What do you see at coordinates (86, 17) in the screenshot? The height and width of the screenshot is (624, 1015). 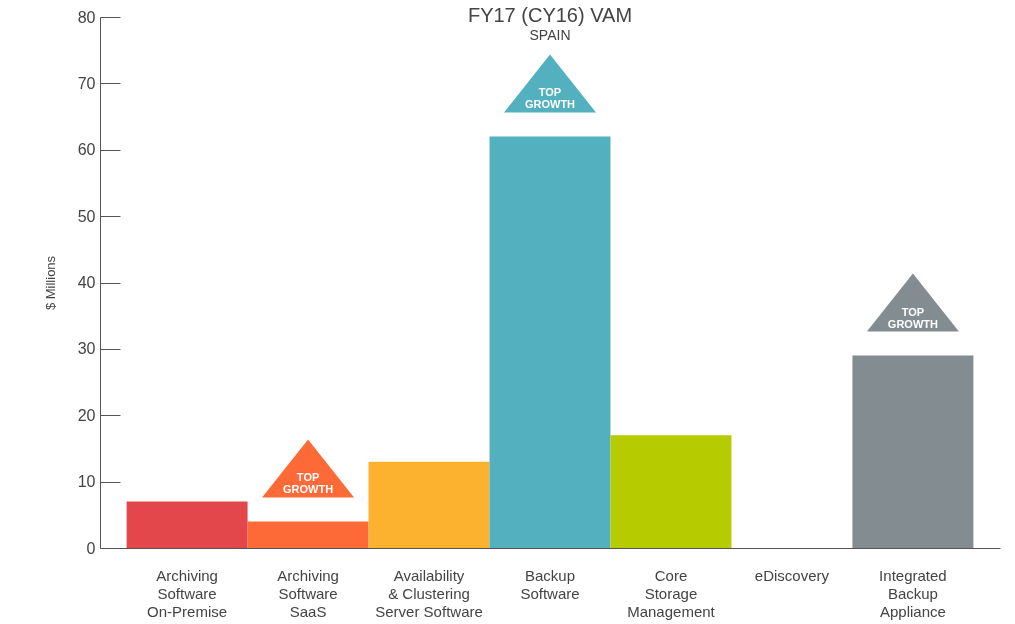 I see `y-tick-label: 80` at bounding box center [86, 17].